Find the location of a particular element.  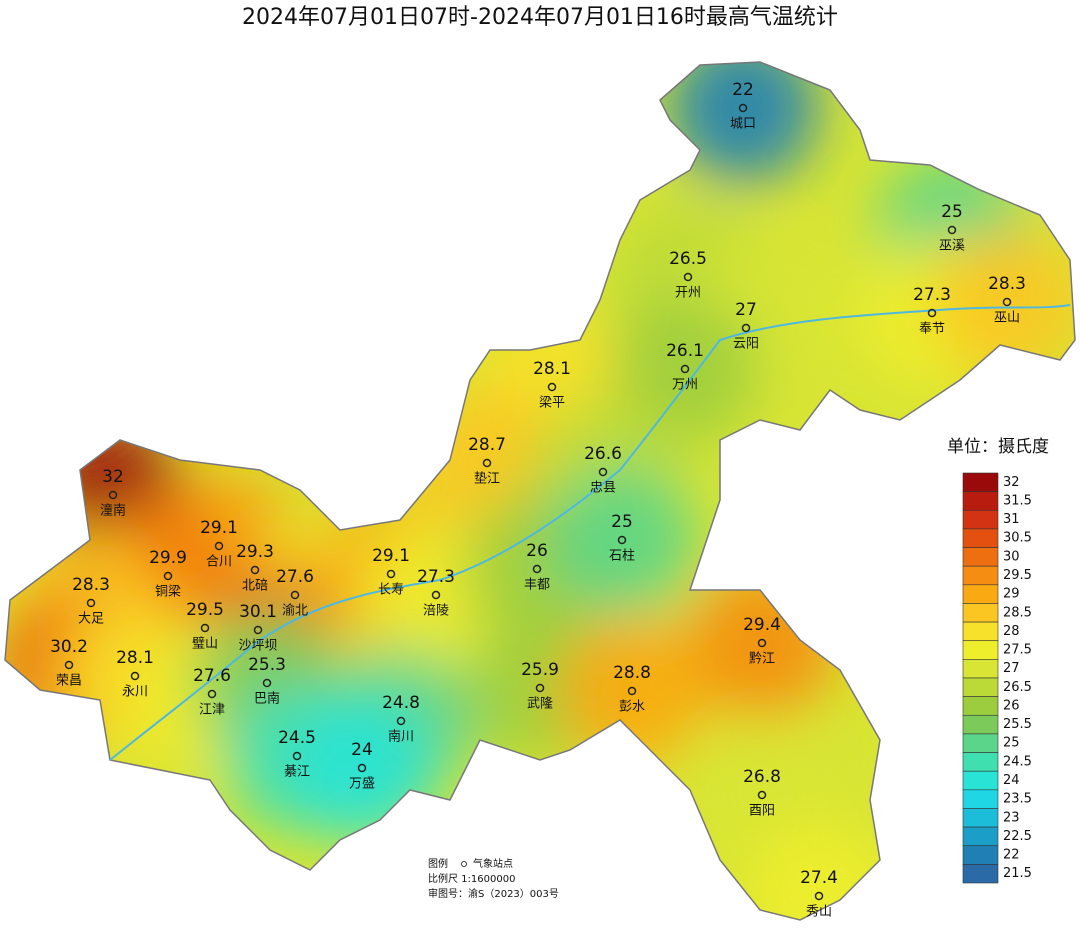

station-name: 北碚 is located at coordinates (255, 586).